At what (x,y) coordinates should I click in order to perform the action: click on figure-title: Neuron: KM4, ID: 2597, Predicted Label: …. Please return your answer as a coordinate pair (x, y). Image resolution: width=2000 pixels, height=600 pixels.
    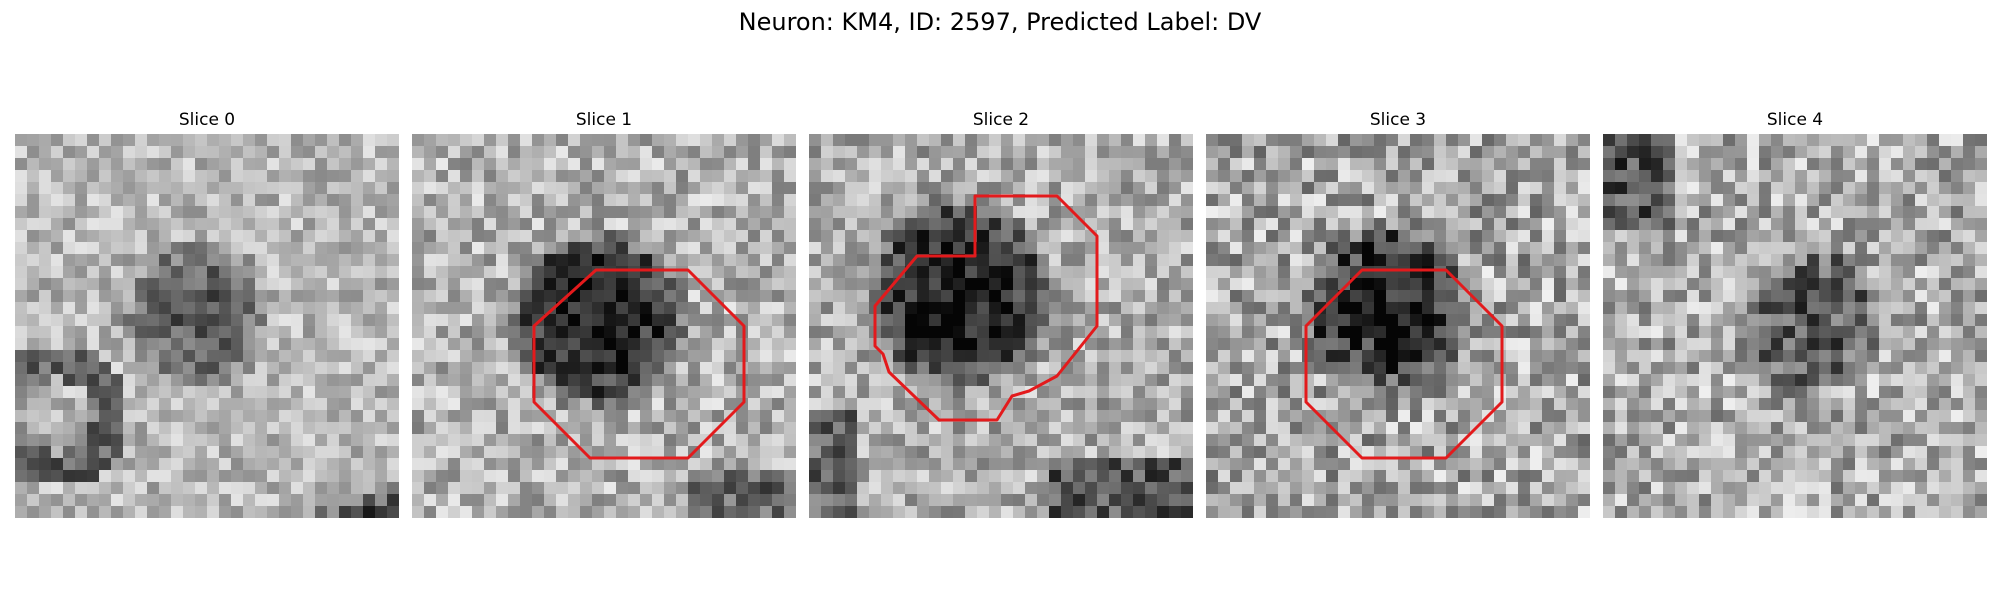
    Looking at the image, I should click on (1000, 22).